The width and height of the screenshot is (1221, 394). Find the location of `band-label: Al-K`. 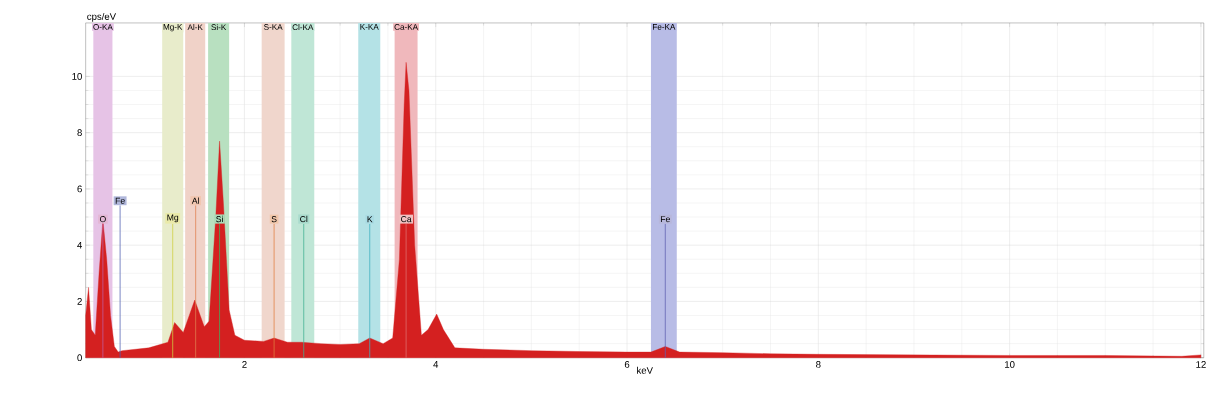

band-label: Al-K is located at coordinates (195, 27).